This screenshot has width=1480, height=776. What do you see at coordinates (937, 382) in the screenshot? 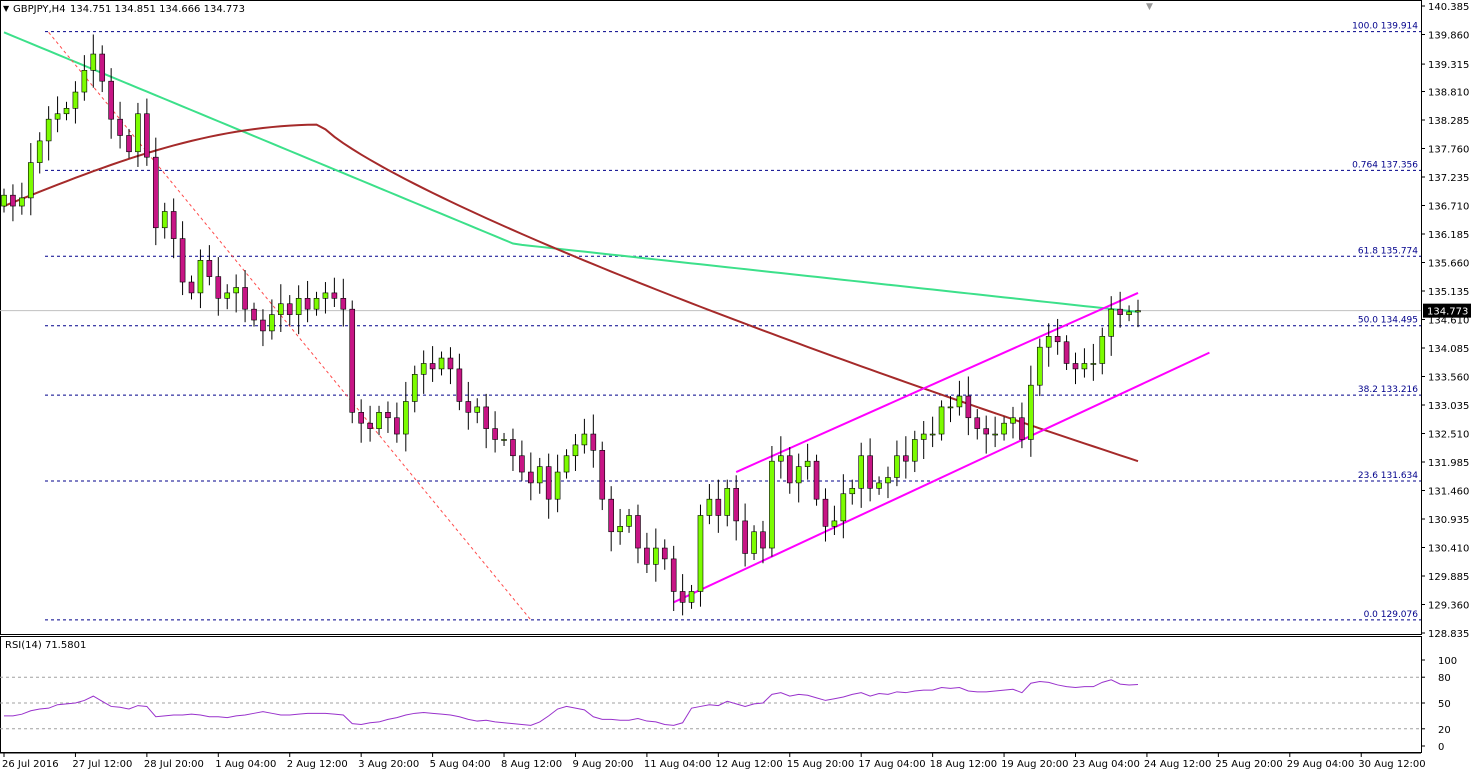
I see `channel-upper-line` at bounding box center [937, 382].